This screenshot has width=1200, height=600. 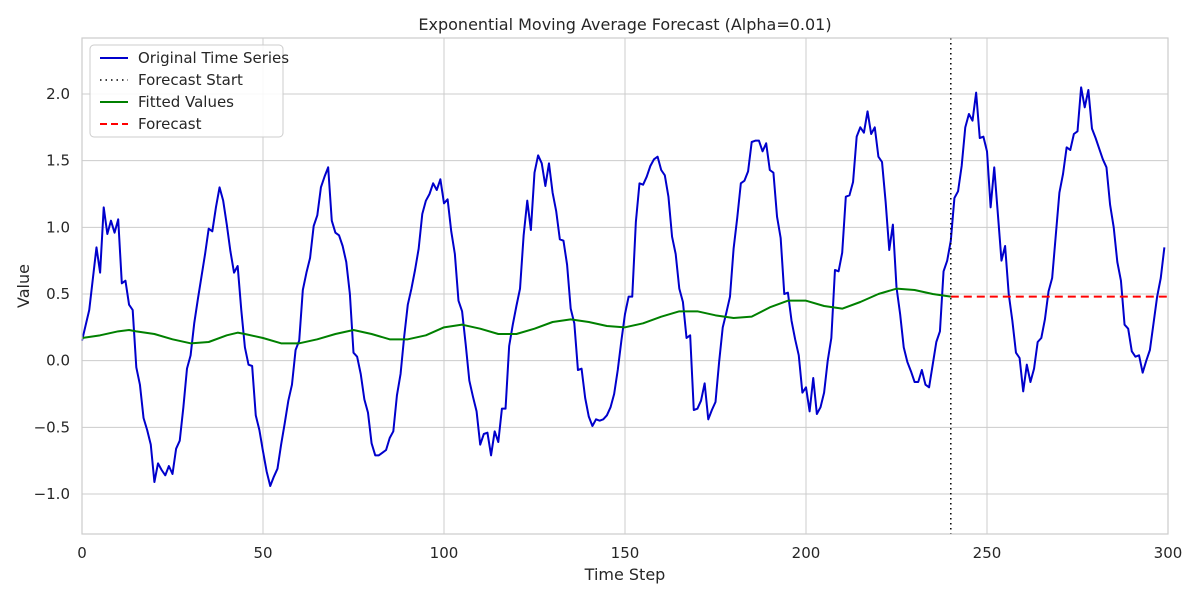 I want to click on series-line-fitted-values, so click(x=516, y=316).